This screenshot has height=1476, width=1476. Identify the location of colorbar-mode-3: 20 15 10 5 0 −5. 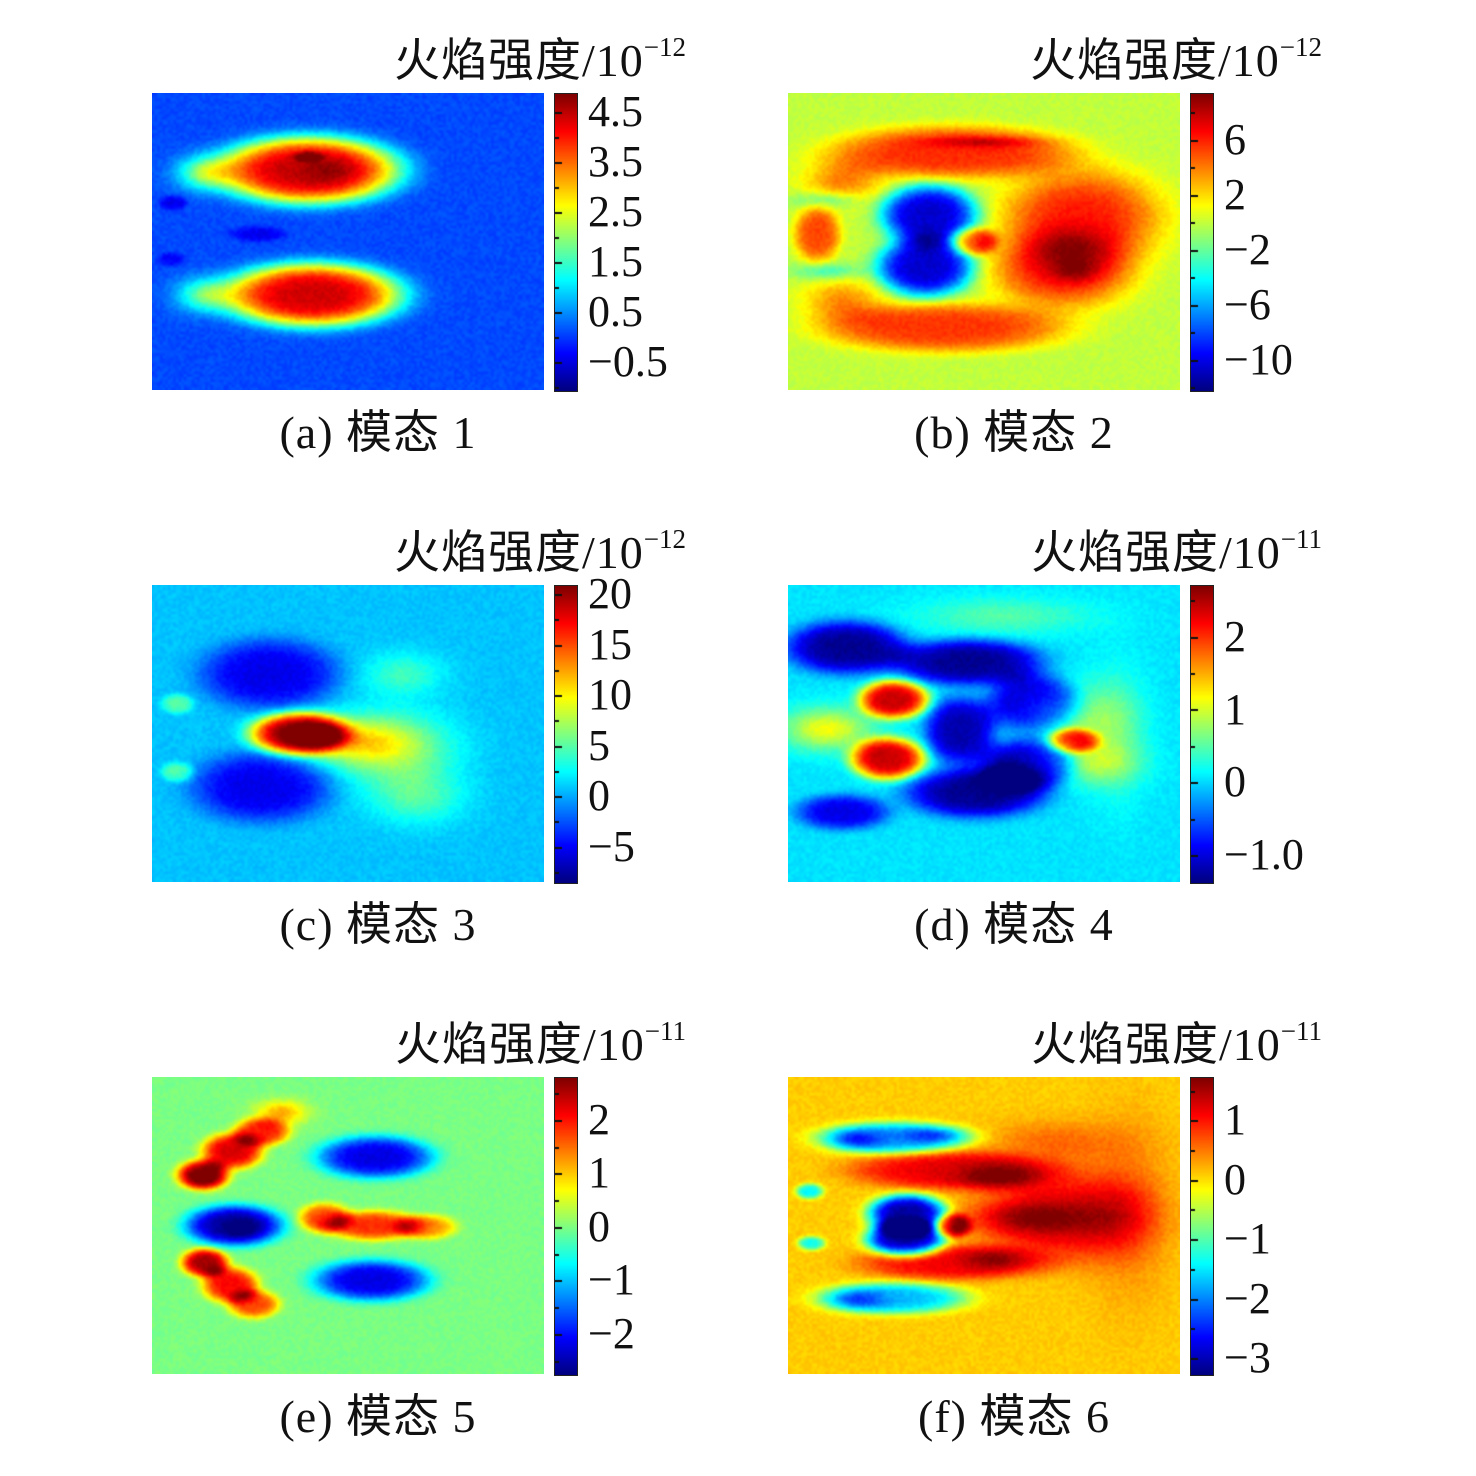
(620, 728).